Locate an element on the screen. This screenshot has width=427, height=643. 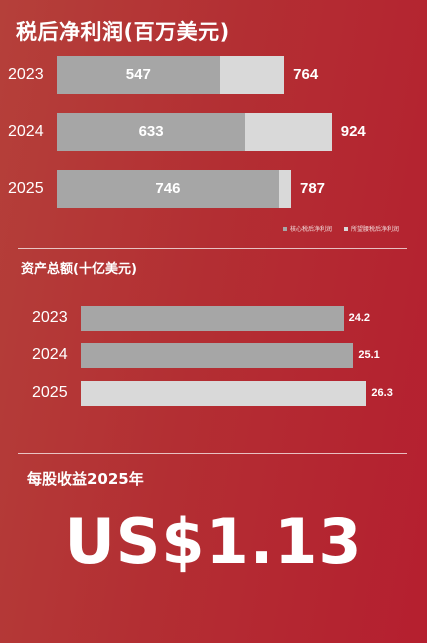
bar-total-value-2025: 787 is located at coordinates (313, 188).